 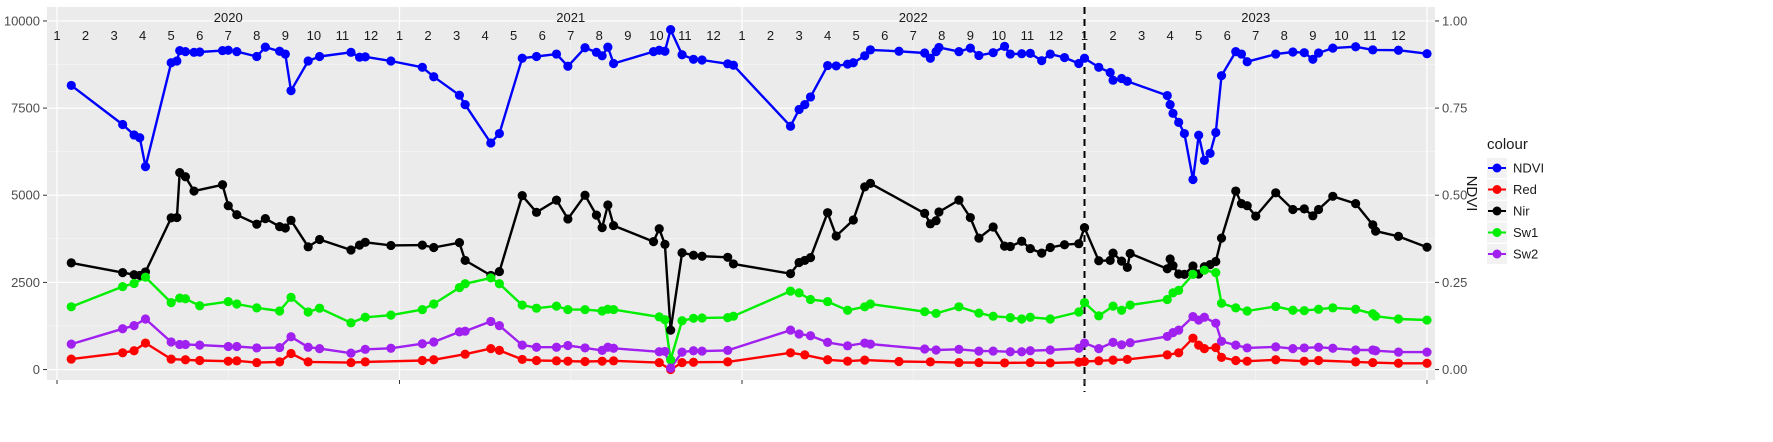 What do you see at coordinates (36, 369) in the screenshot?
I see `y-left-tick-label: 0` at bounding box center [36, 369].